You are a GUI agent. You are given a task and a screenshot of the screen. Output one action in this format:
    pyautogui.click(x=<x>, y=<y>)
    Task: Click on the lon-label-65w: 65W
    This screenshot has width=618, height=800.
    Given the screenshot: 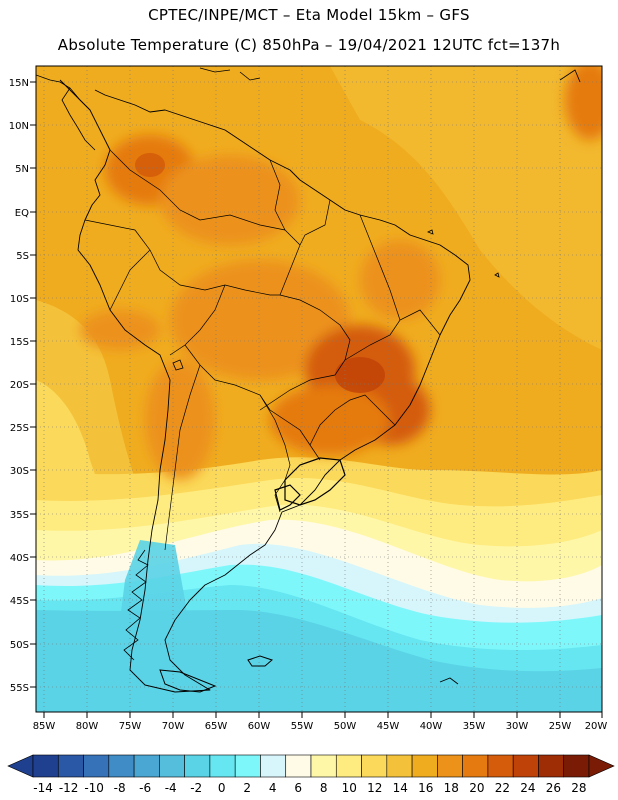 What is the action you would take?
    pyautogui.click(x=216, y=726)
    